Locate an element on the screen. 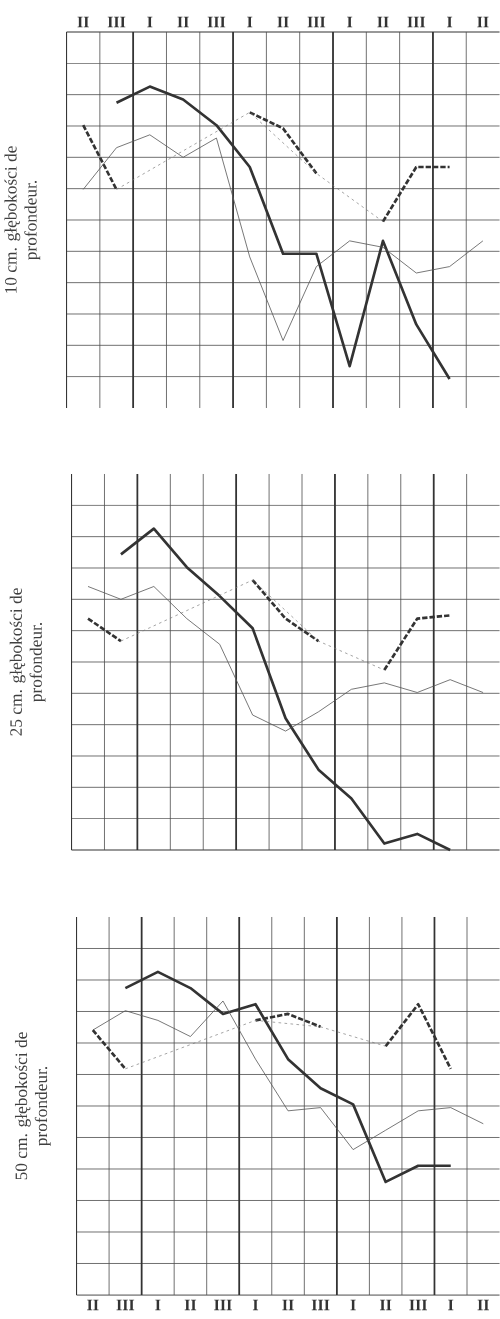  y-axis-title: 50 cm. głębokości de profondeur. is located at coordinates (32, 1106).